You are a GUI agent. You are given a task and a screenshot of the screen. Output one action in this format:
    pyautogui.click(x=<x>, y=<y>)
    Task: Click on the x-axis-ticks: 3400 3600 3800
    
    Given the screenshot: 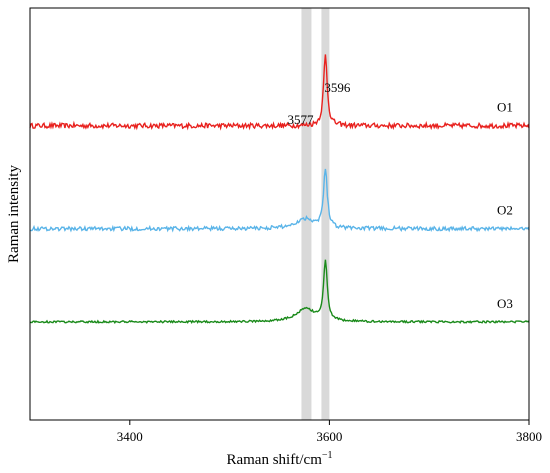 What is the action you would take?
    pyautogui.click(x=329, y=432)
    